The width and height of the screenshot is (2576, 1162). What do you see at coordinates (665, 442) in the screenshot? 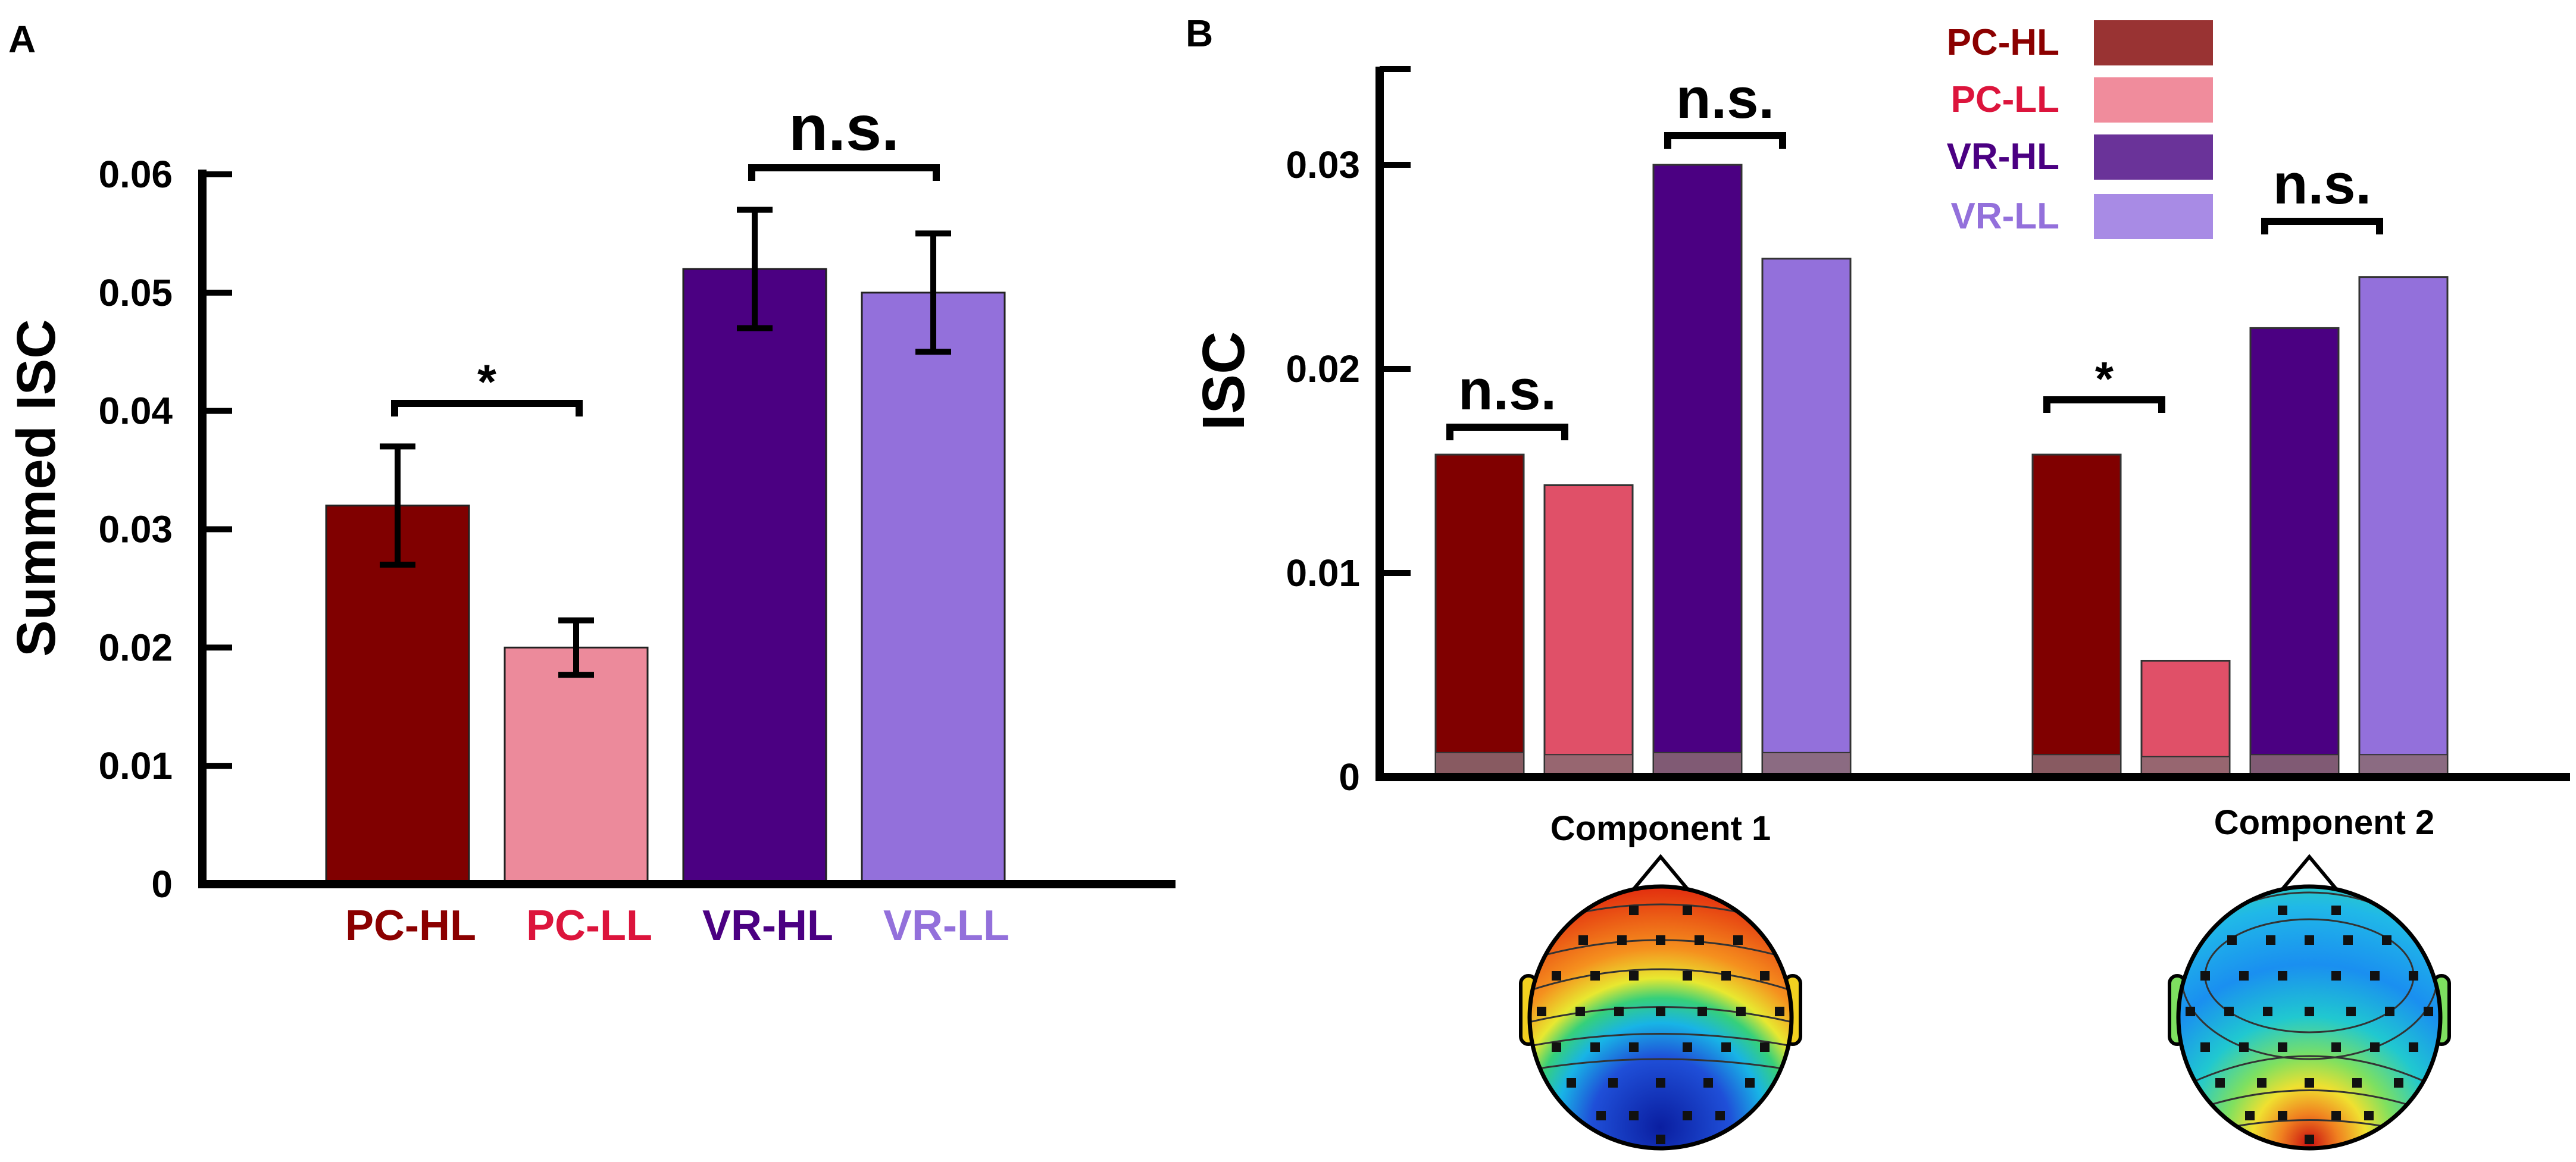
I see `panel-a-error-bars` at bounding box center [665, 442].